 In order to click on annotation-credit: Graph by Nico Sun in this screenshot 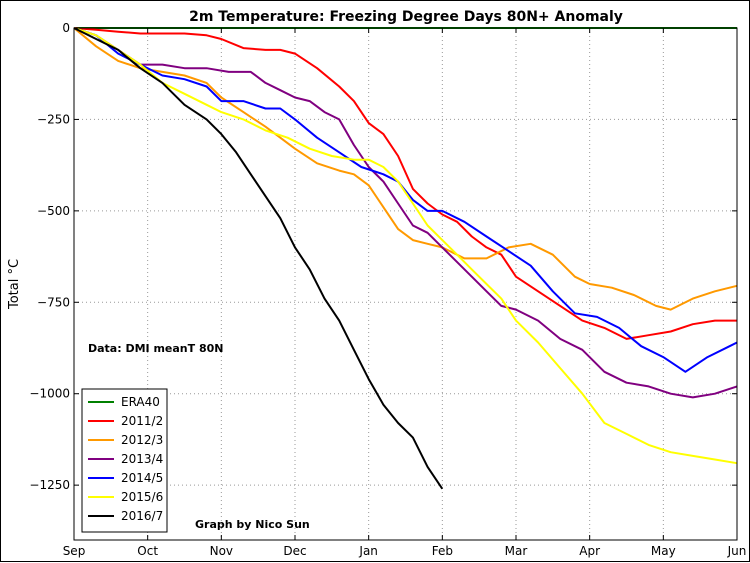, I will do `click(252, 524)`.